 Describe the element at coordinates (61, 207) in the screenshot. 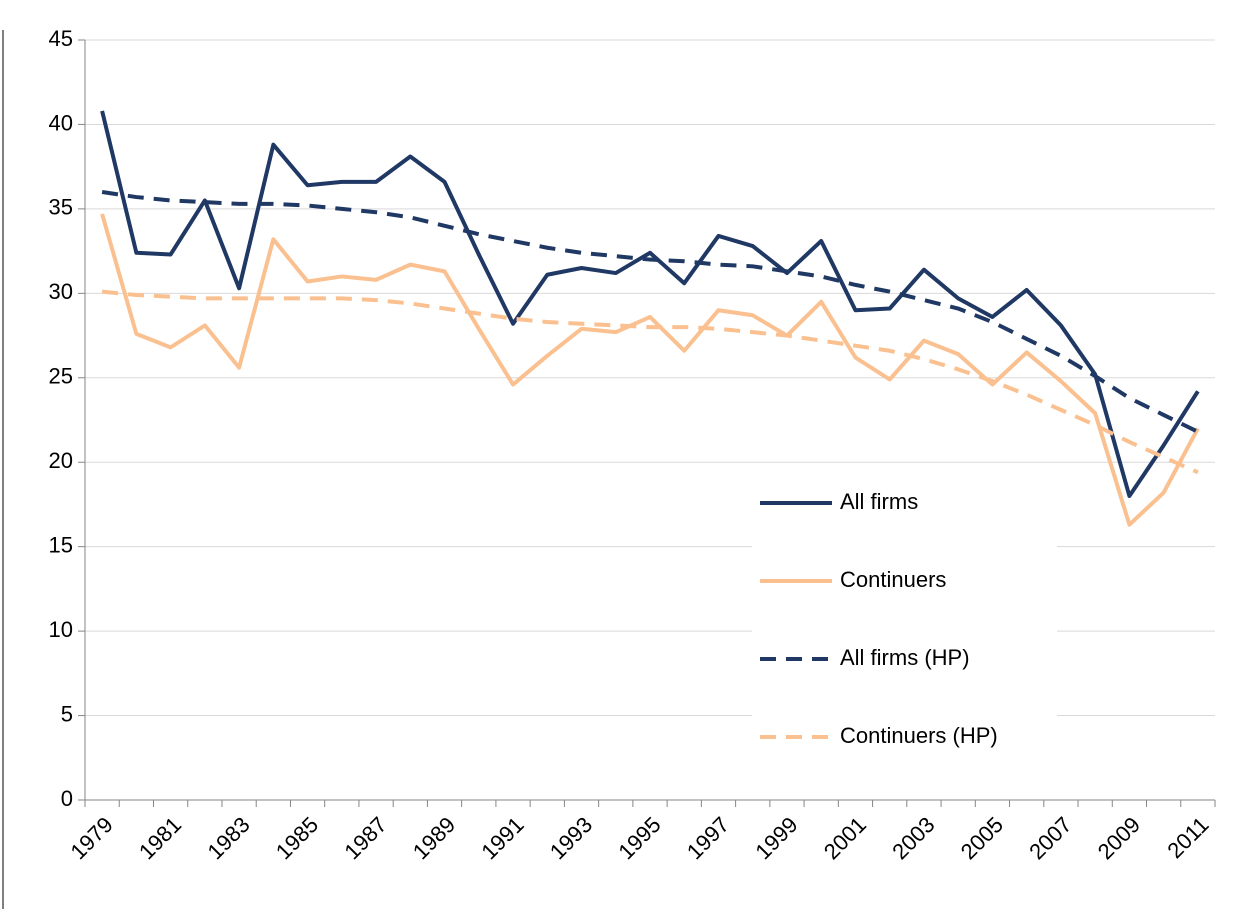

I see `y-tick-label: 35` at that location.